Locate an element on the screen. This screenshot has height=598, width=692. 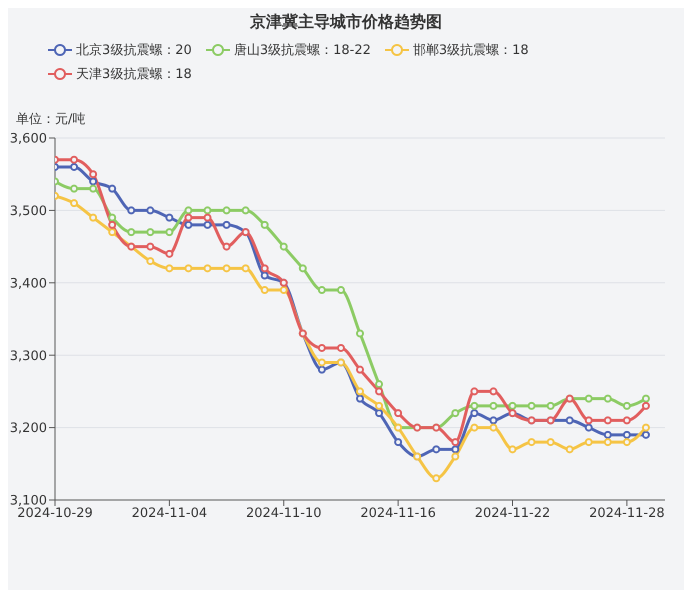
y-tick-label: 3,400 is located at coordinates (28, 284).